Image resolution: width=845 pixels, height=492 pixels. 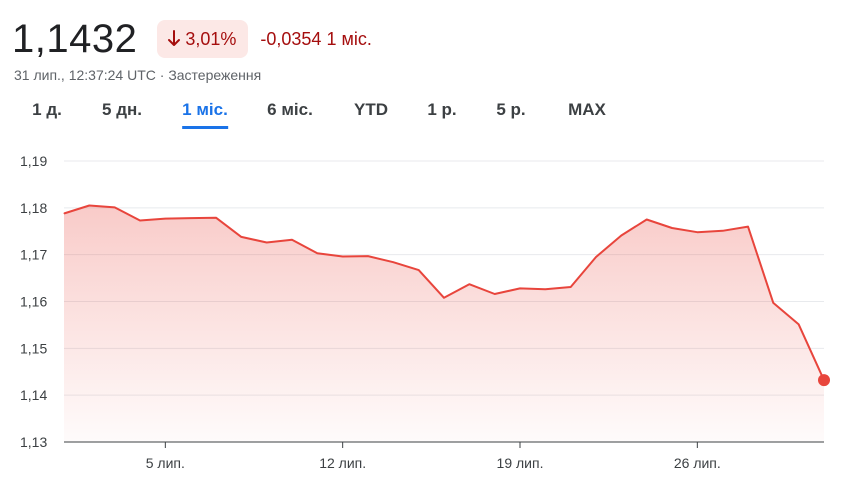 I want to click on y-tick-label: 1,18, so click(x=33, y=208).